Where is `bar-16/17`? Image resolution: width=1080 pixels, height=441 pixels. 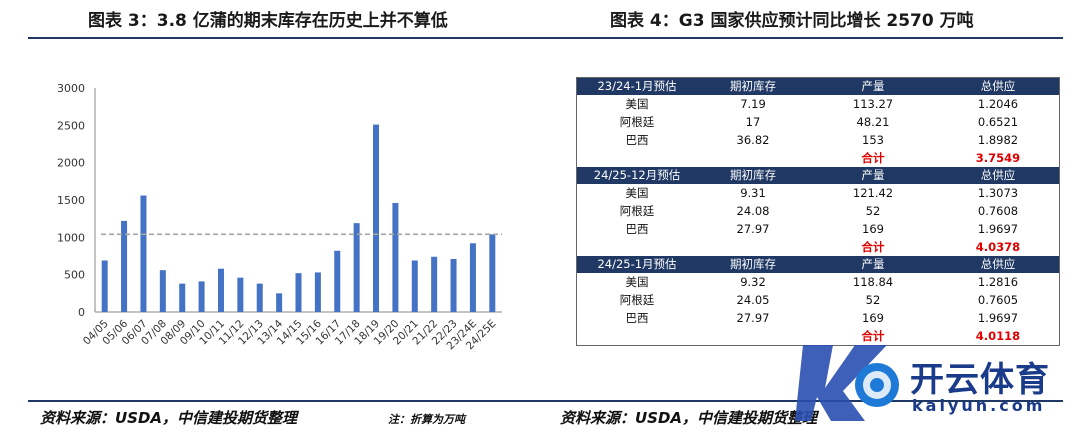
bar-16/17 is located at coordinates (337, 281).